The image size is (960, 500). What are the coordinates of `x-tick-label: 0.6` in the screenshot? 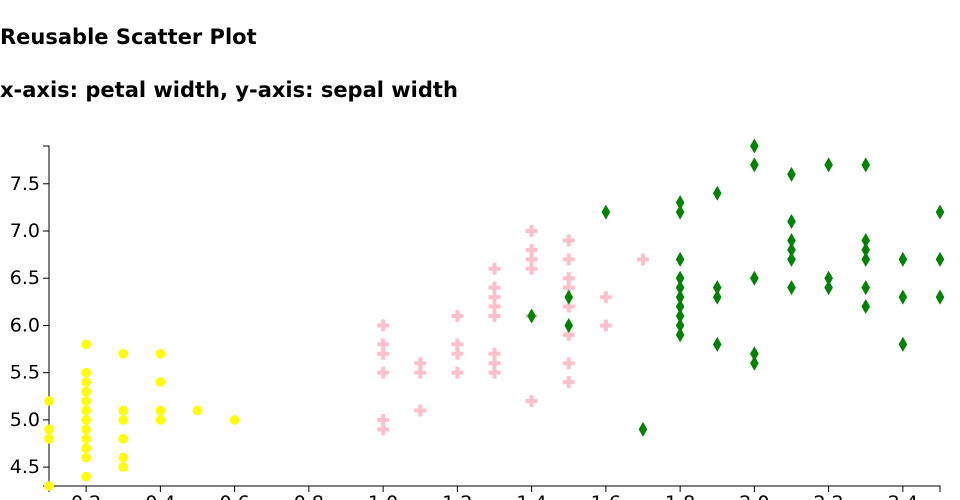 It's located at (235, 496).